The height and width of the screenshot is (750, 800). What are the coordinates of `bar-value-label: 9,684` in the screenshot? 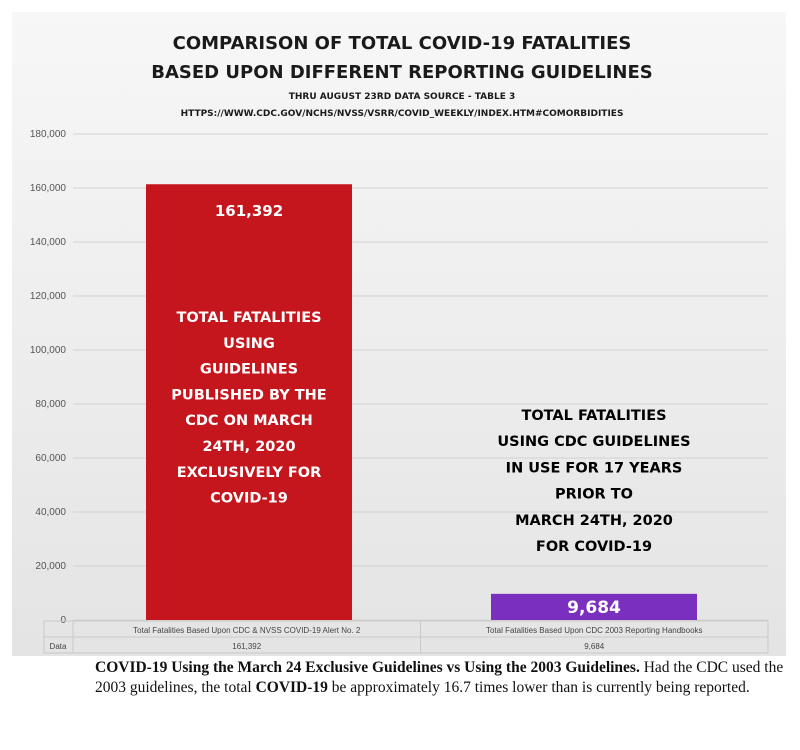 It's located at (594, 608).